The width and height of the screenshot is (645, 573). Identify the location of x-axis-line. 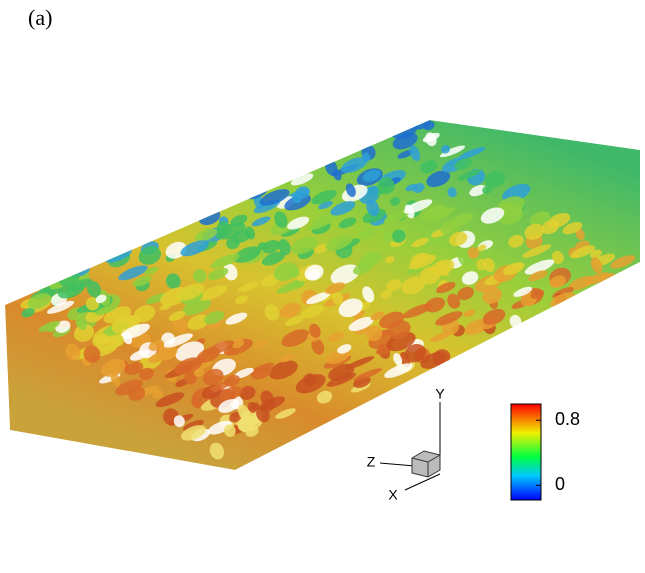
(422, 482).